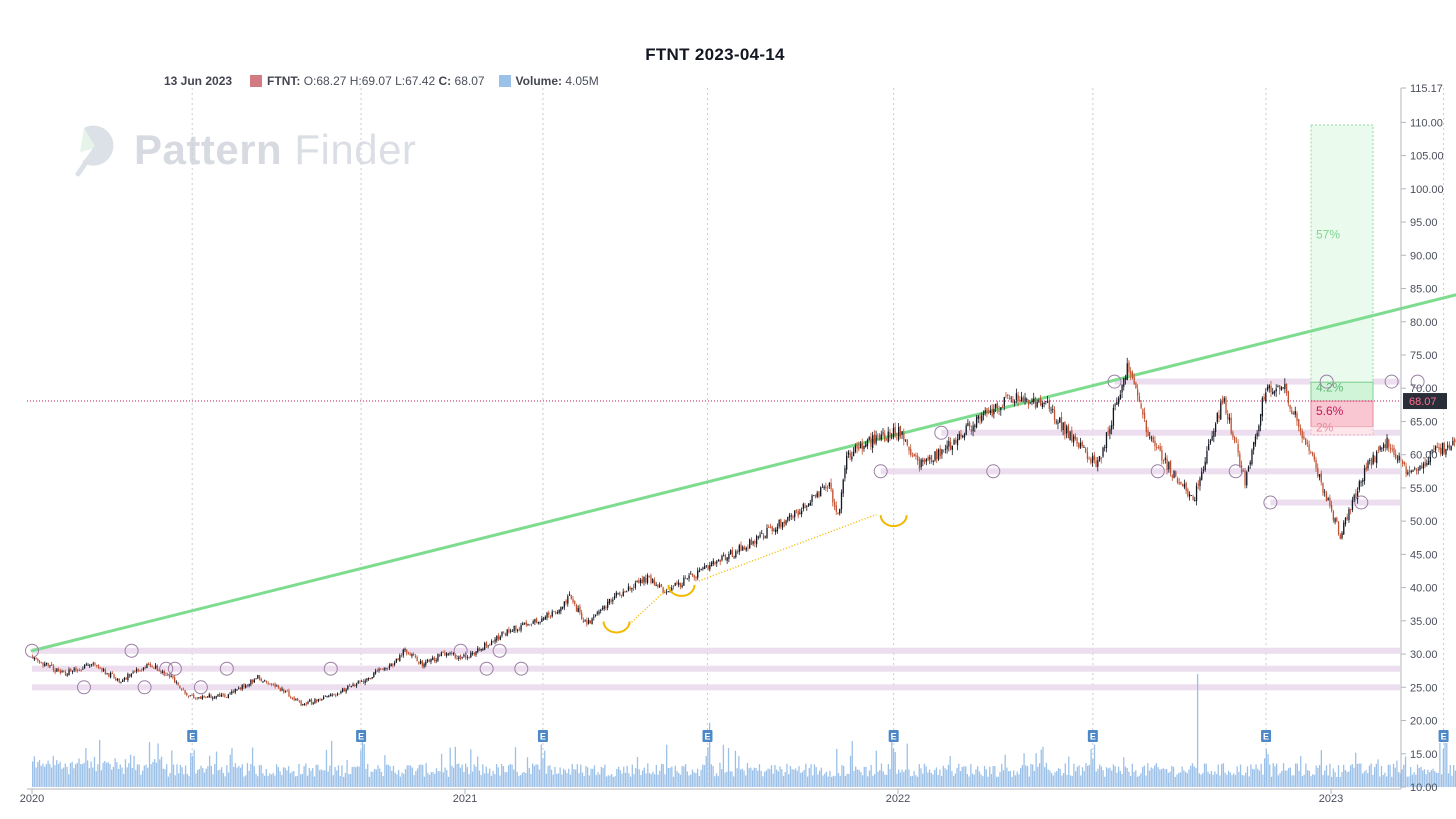 This screenshot has width=1456, height=819. Describe the element at coordinates (707, 737) in the screenshot. I see `earnings-label: E` at that location.